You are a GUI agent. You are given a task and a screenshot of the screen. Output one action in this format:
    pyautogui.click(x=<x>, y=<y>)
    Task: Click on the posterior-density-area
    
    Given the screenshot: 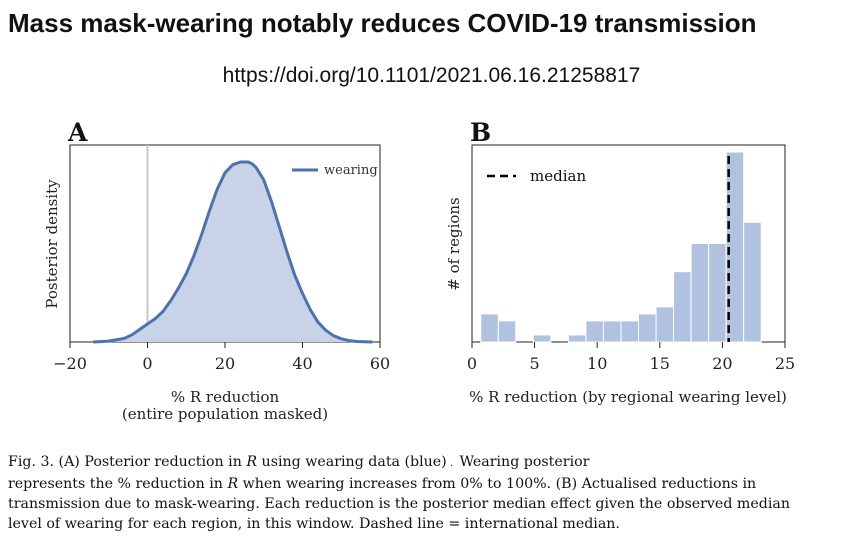 What is the action you would take?
    pyautogui.click(x=233, y=252)
    